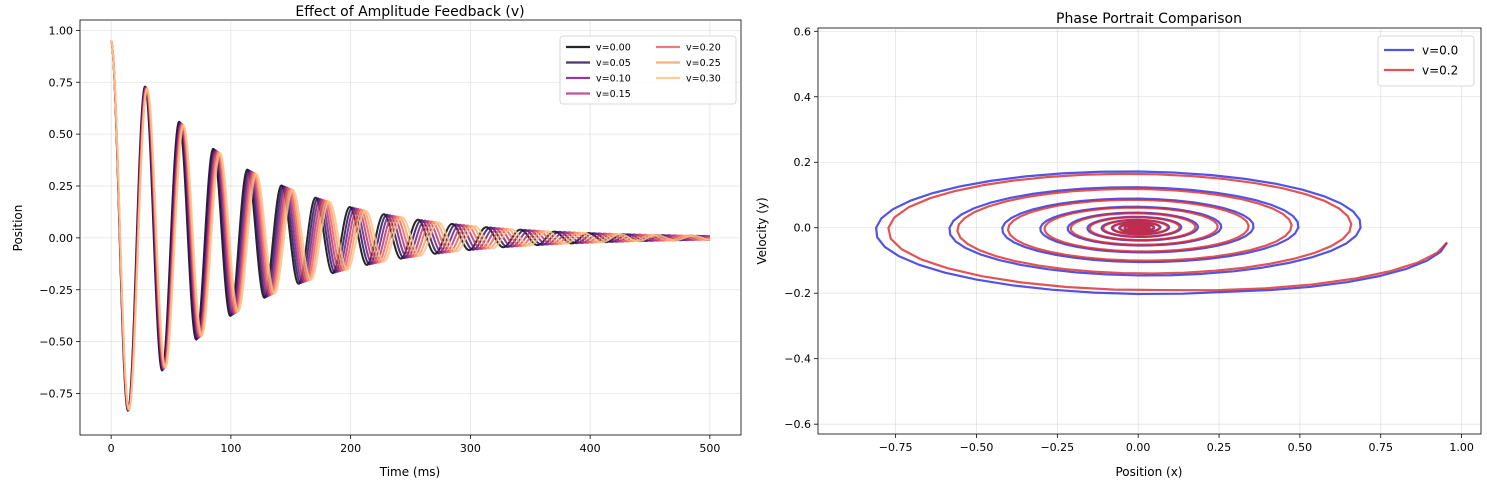 The height and width of the screenshot is (490, 1487). What do you see at coordinates (703, 63) in the screenshot?
I see `legend-label-v=0.25: v=0.25` at bounding box center [703, 63].